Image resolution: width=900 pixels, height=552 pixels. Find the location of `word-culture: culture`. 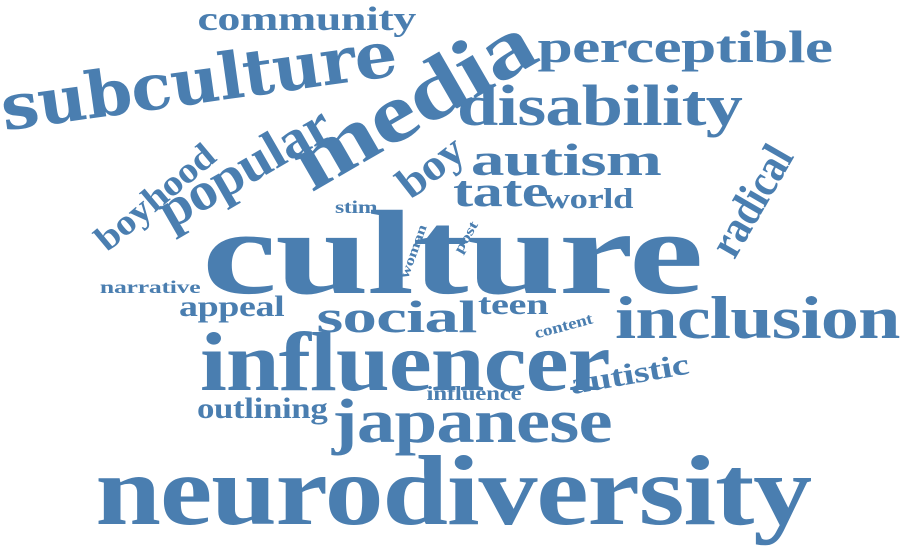

word-culture: culture is located at coordinates (453, 252).